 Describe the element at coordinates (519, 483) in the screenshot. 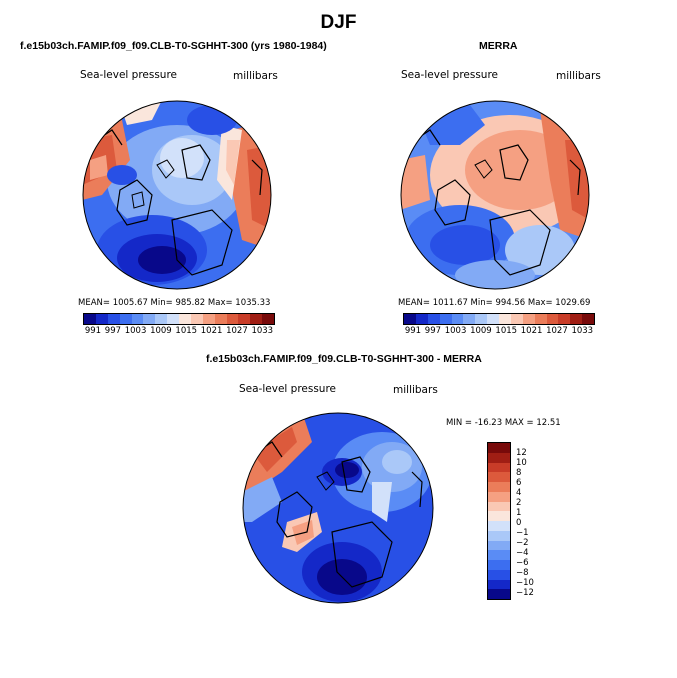

I see `colorbar-tick-label: 6` at that location.